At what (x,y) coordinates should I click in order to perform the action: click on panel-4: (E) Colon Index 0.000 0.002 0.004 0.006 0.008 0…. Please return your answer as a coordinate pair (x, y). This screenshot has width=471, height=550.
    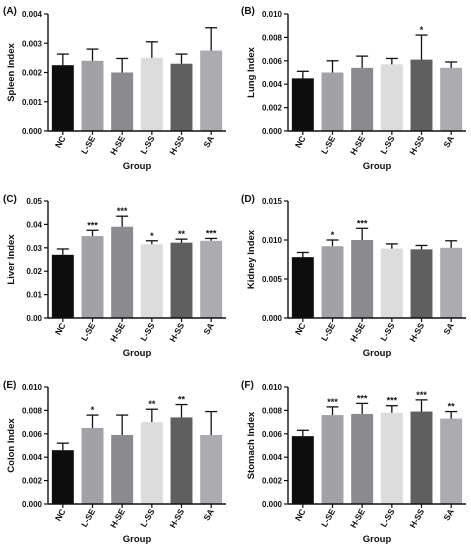
    Looking at the image, I should click on (114, 462).